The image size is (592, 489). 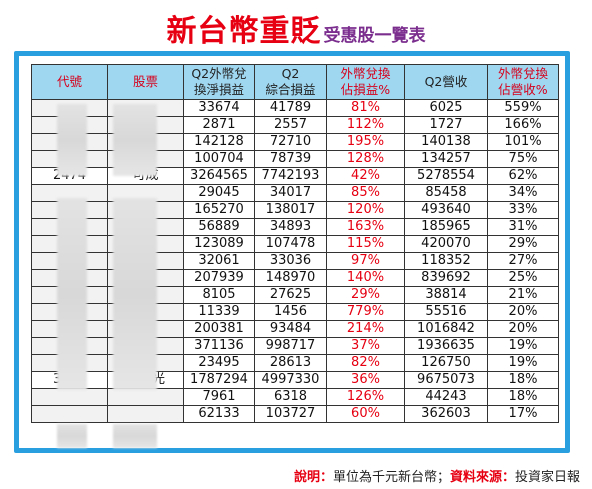 I want to click on total-profit-cell: 138017, so click(x=290, y=210).